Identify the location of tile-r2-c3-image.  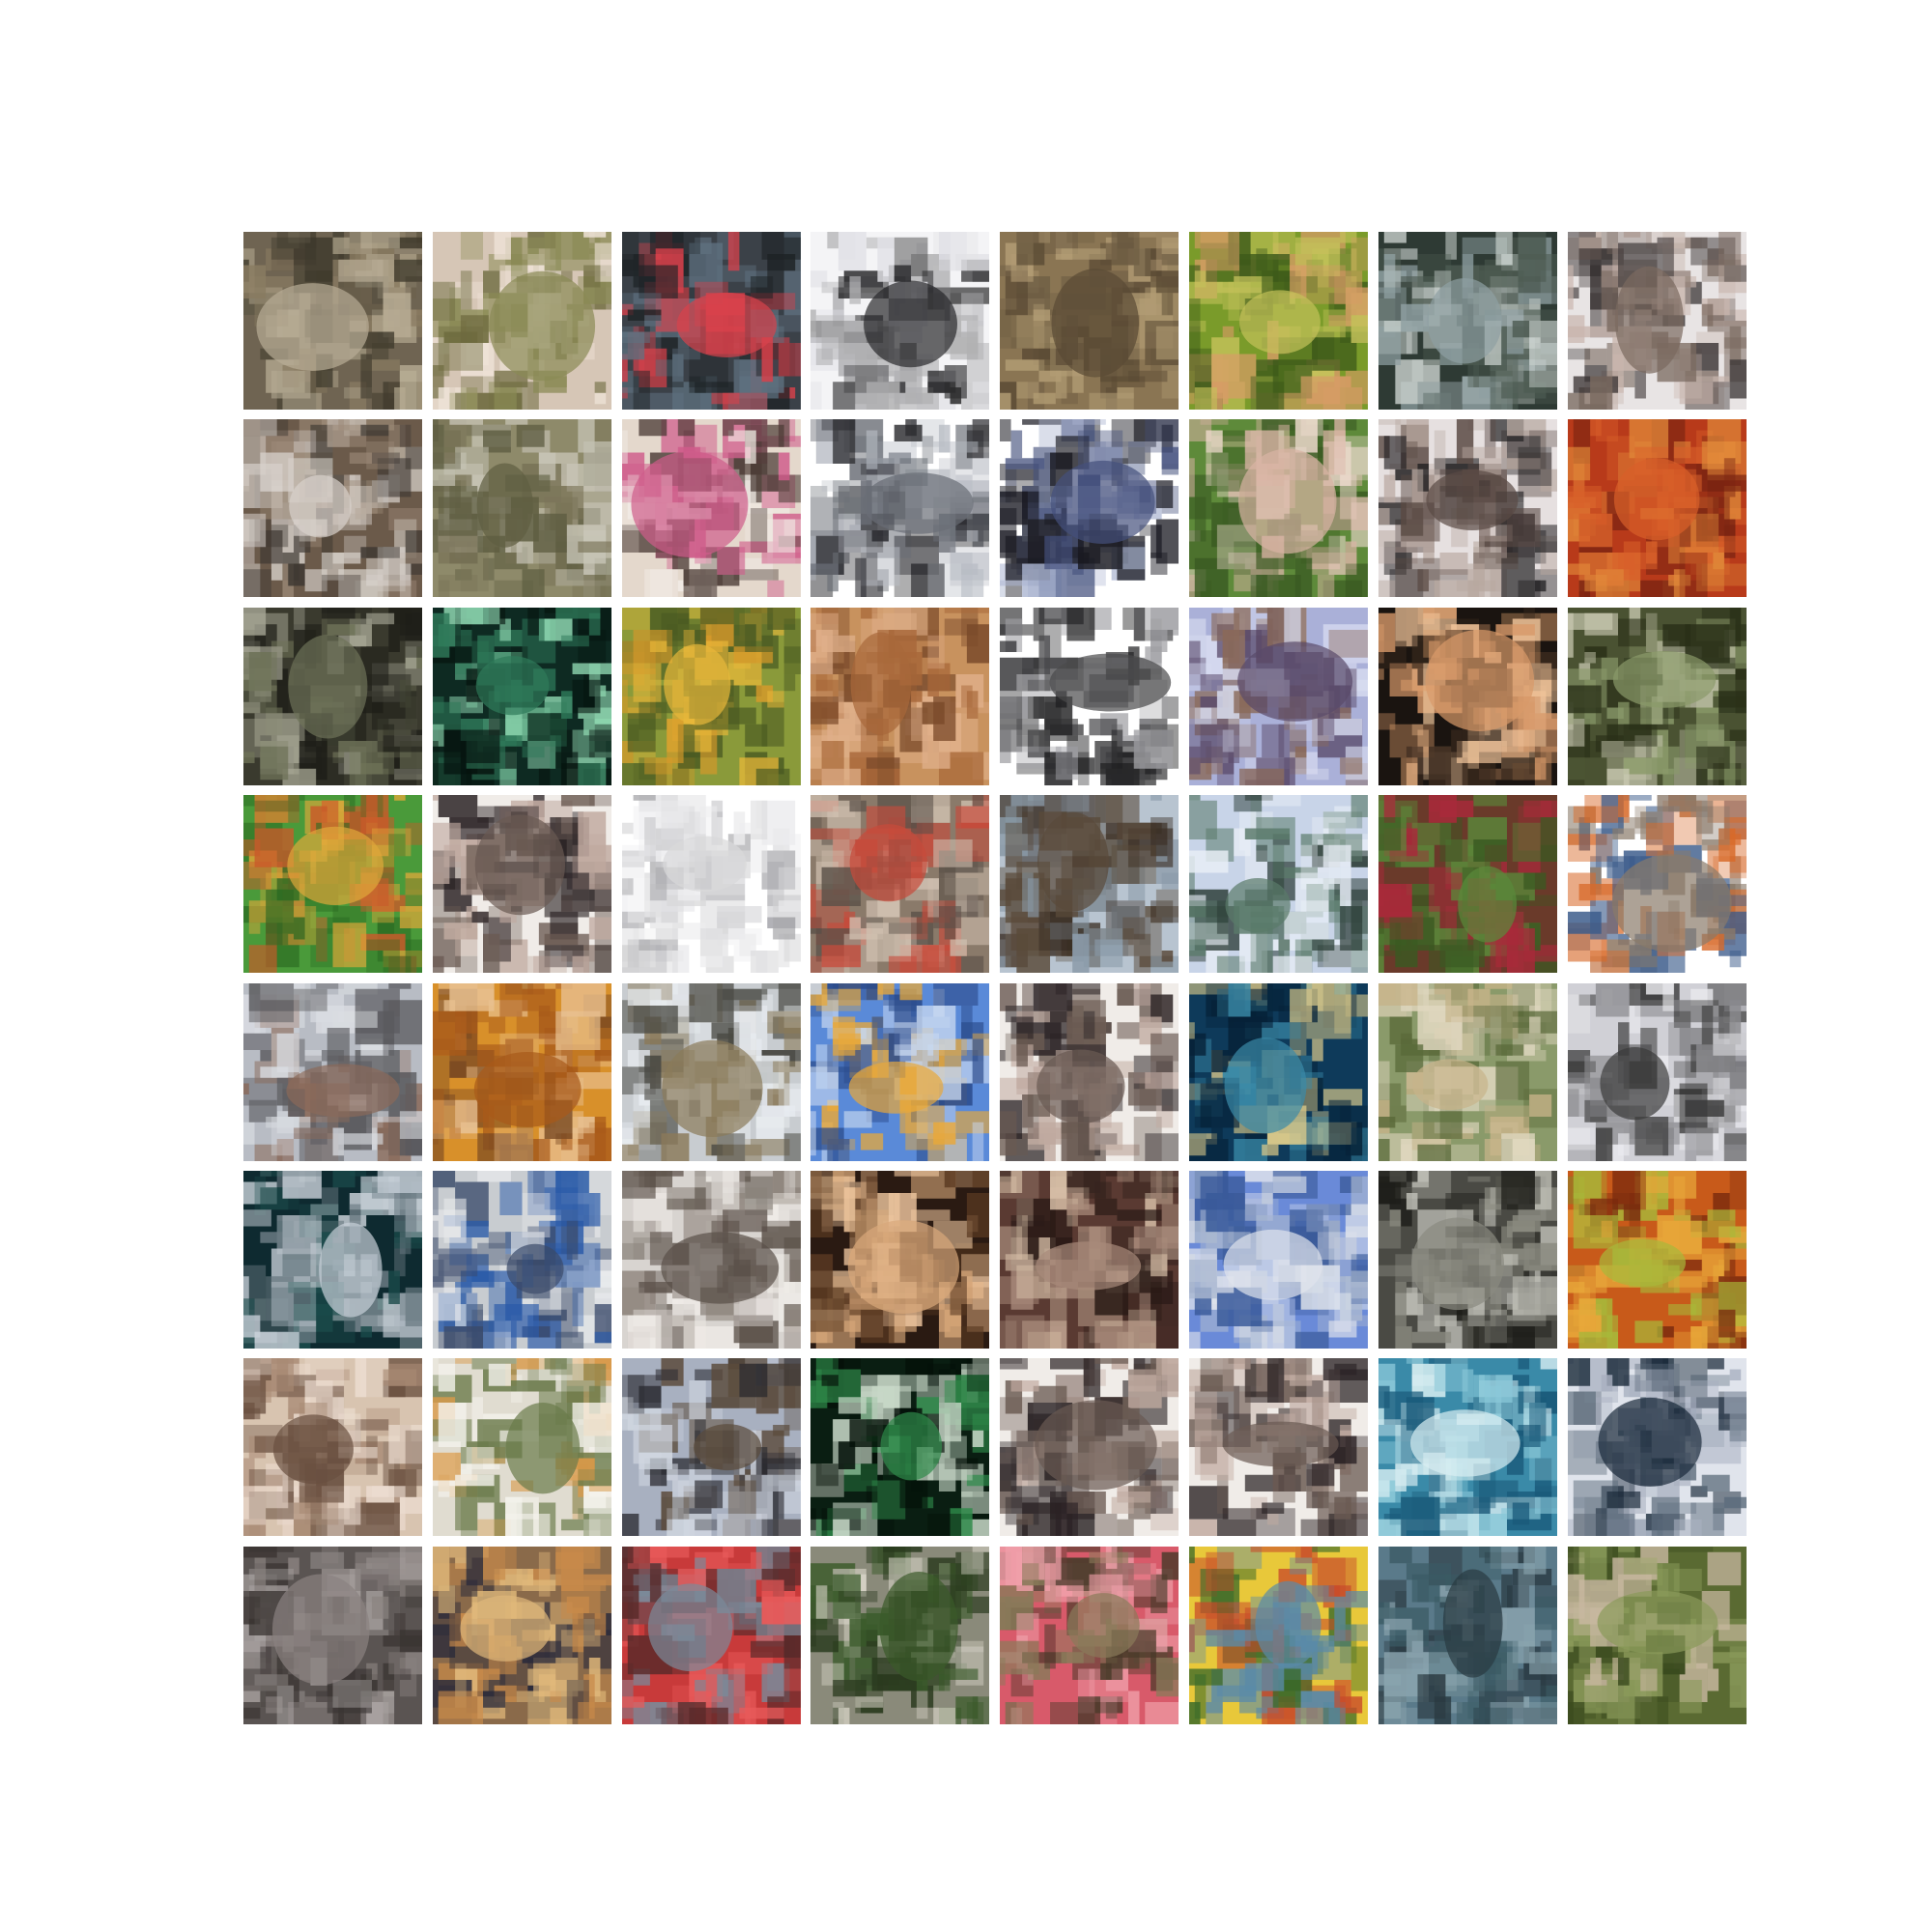
(711, 508).